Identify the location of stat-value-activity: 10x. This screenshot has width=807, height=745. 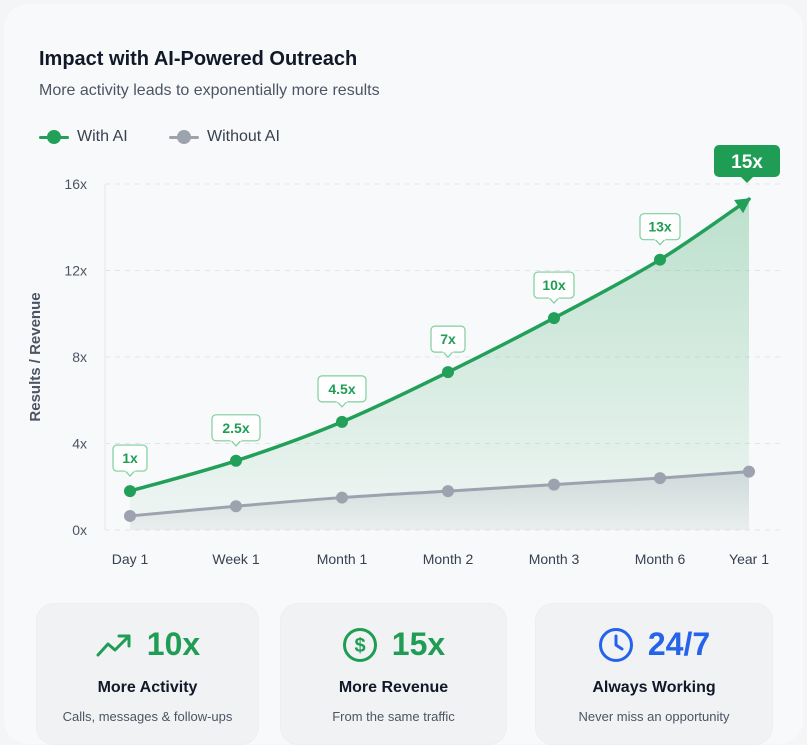
(173, 644).